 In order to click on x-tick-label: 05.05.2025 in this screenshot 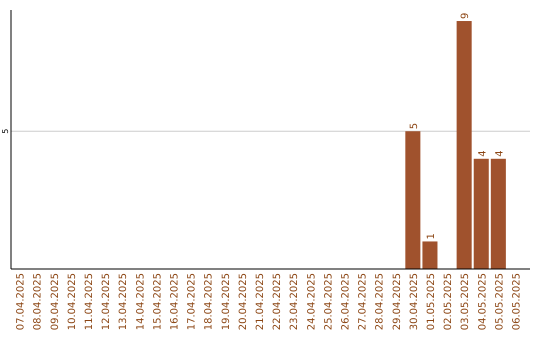, I will do `click(500, 301)`.